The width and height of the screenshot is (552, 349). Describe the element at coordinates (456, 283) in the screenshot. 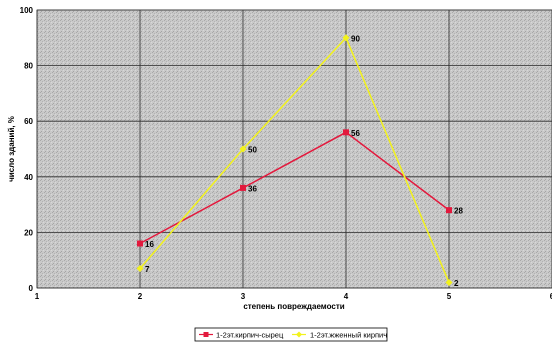

I see `data-label-series-2: 2` at that location.